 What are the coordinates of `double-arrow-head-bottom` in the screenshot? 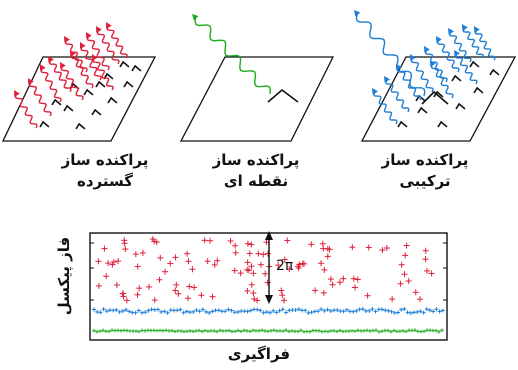 It's located at (269, 299).